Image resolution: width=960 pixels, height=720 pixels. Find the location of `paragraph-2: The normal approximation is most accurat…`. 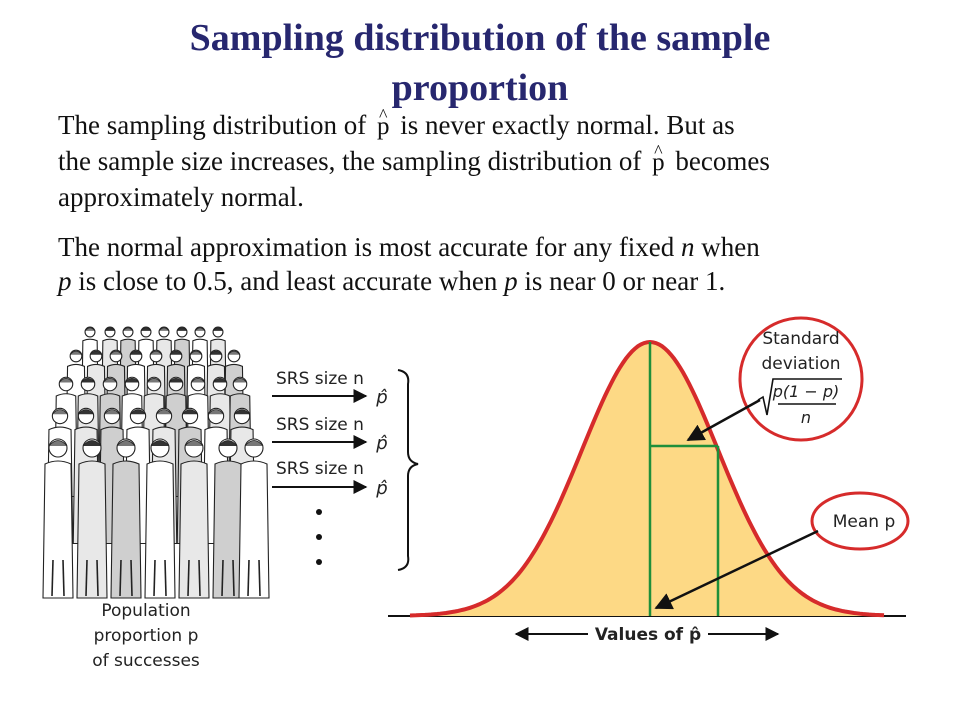

paragraph-2: The normal approximation is most accurat… is located at coordinates (488, 264).